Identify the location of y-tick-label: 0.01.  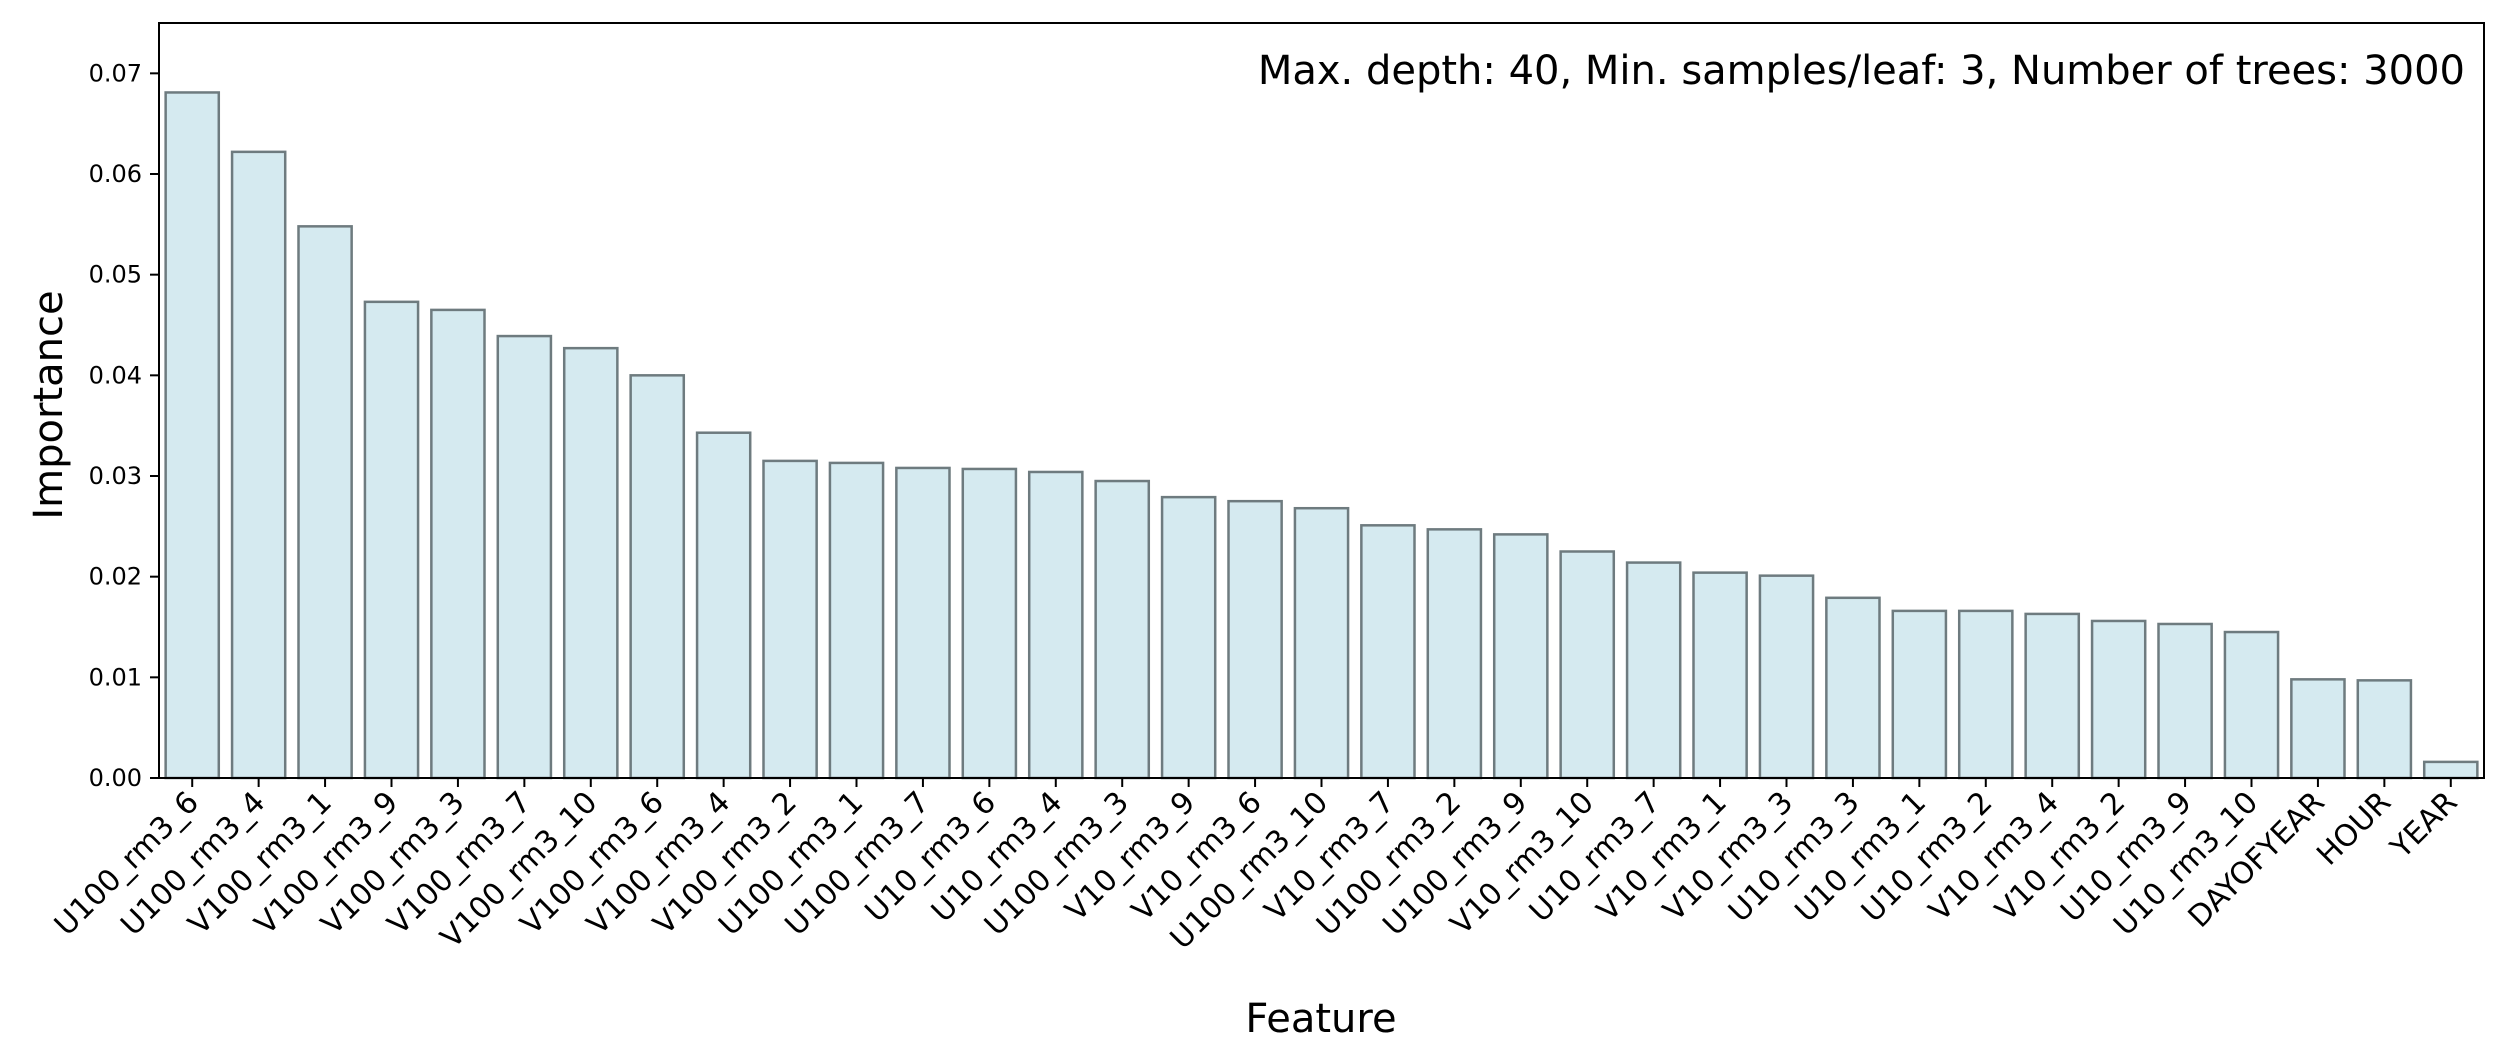
(115, 677).